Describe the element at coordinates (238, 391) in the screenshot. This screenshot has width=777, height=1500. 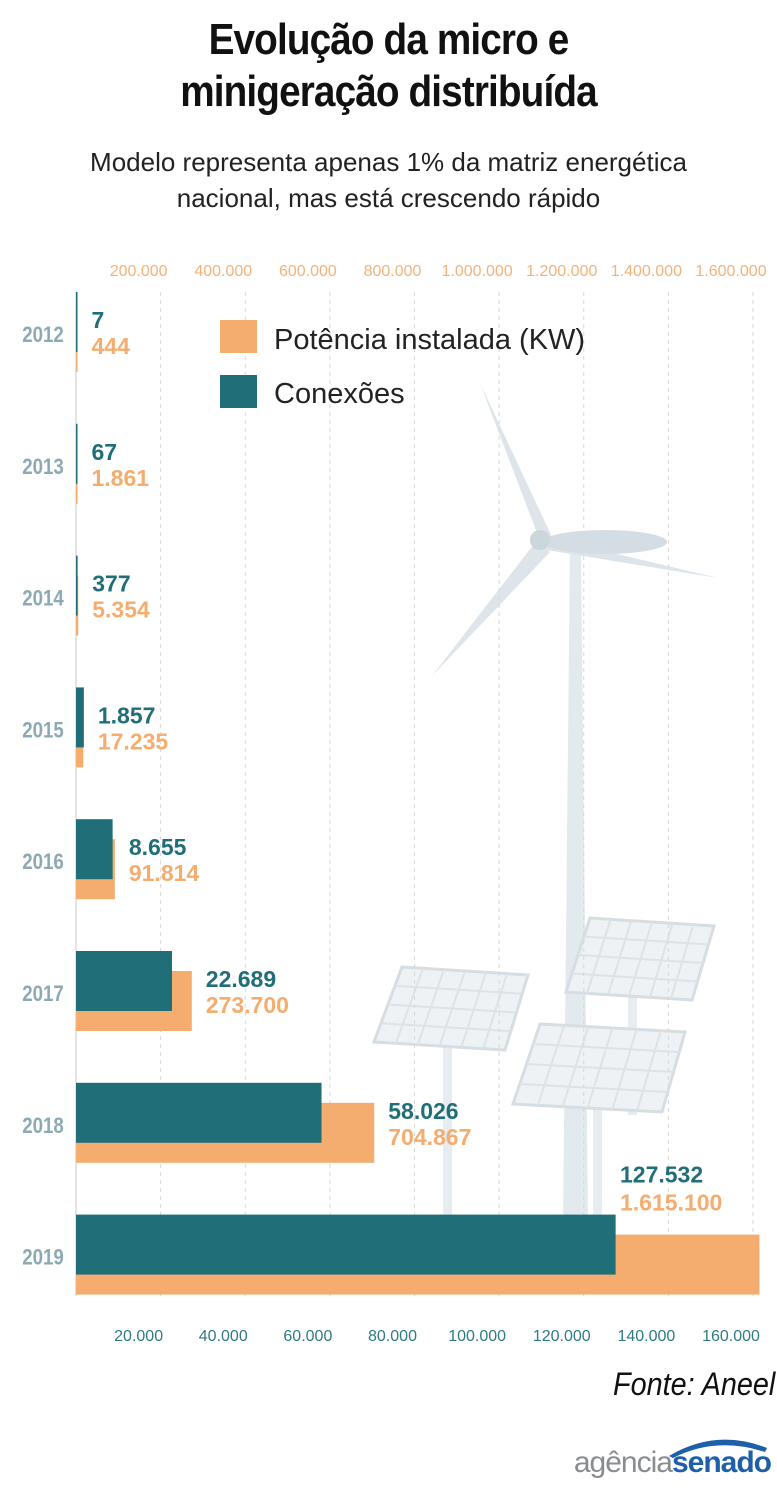
I see `legend-swatch-conexoes` at that location.